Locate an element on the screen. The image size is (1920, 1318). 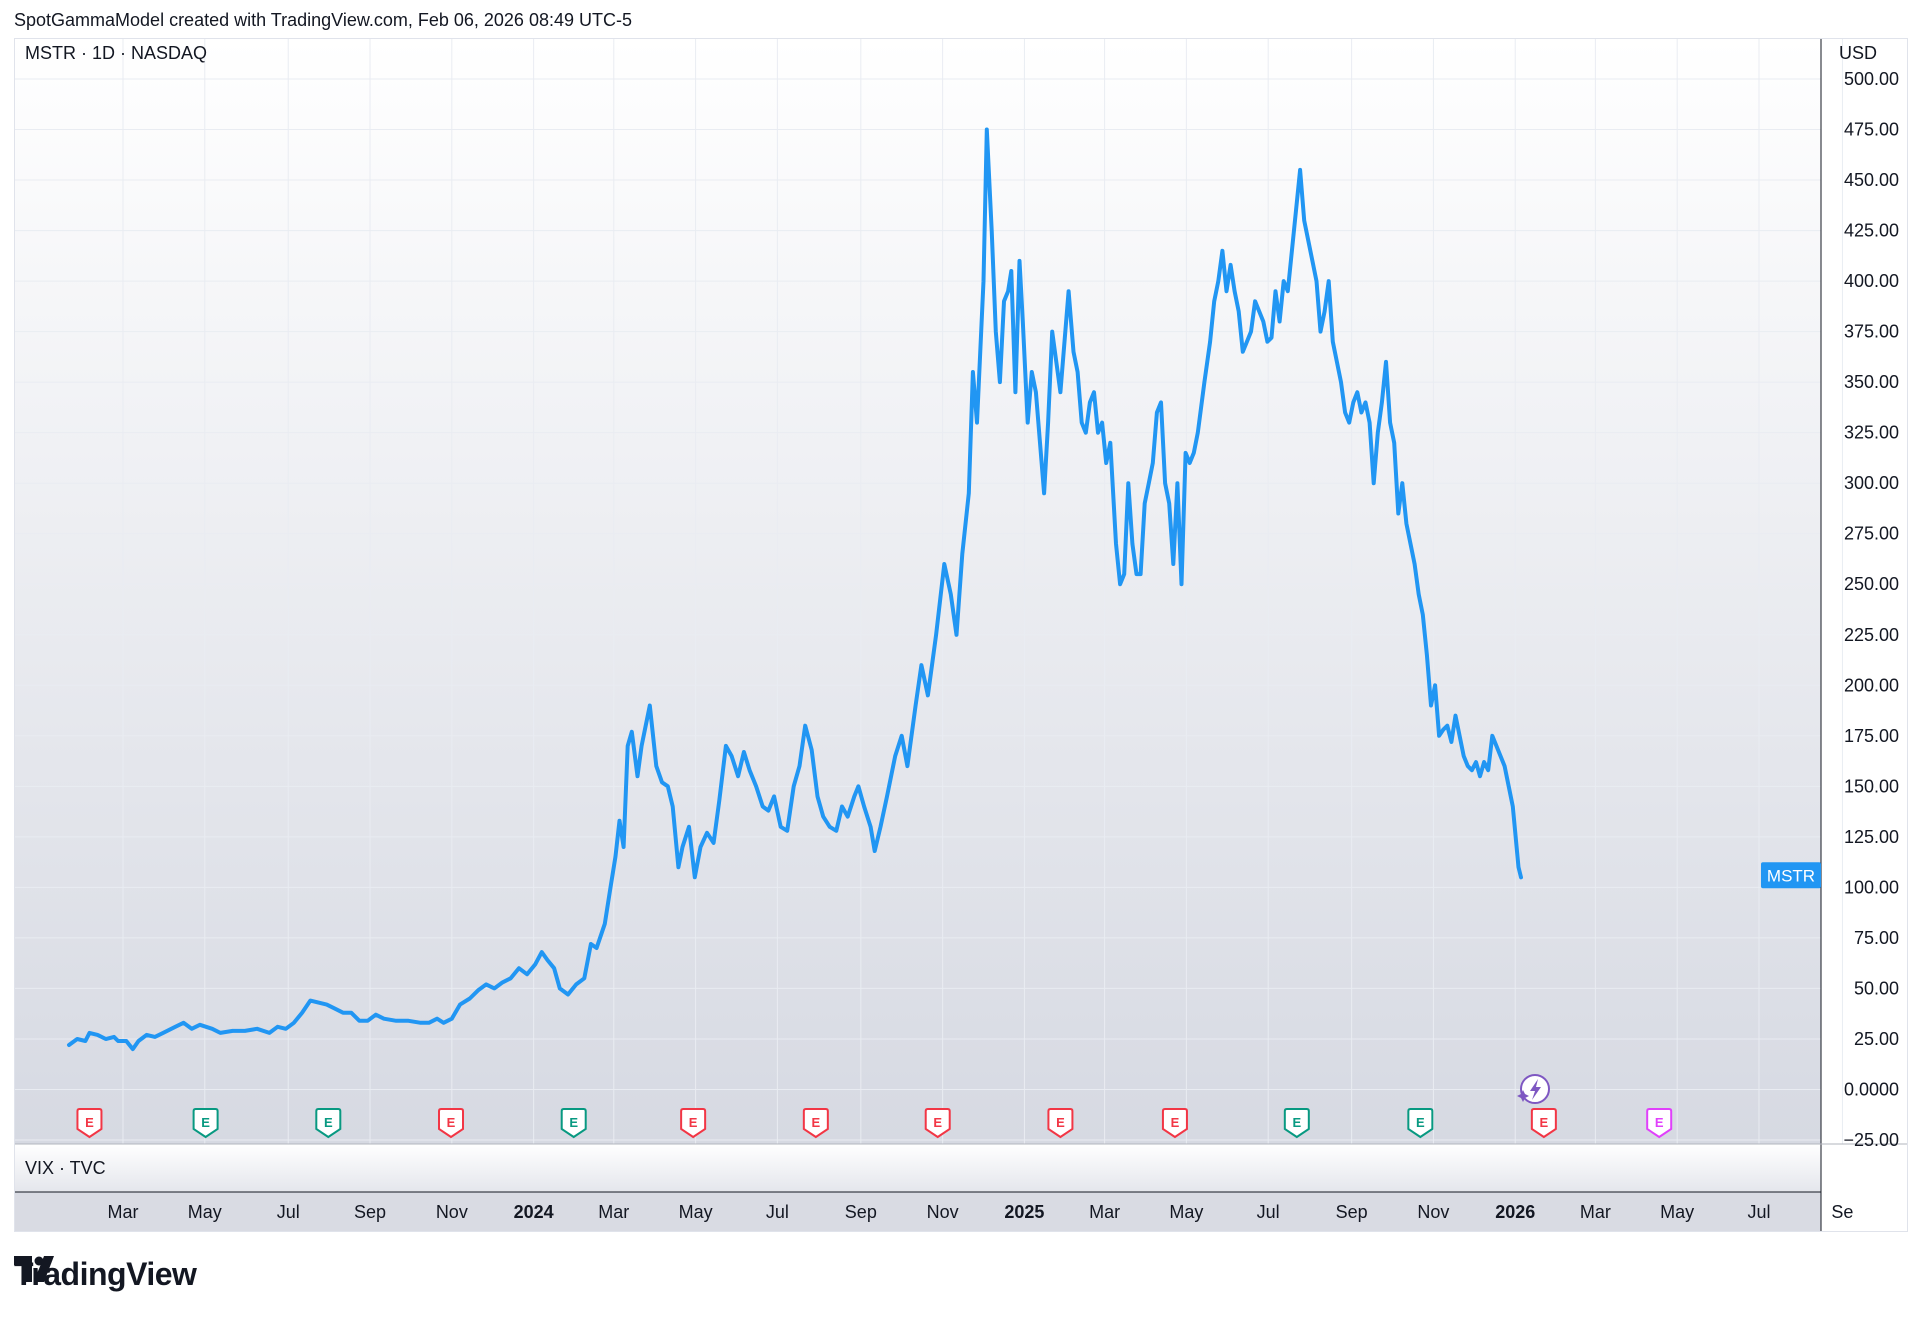
sub-pane-symbol-label: VIX · TVC is located at coordinates (65, 1168).